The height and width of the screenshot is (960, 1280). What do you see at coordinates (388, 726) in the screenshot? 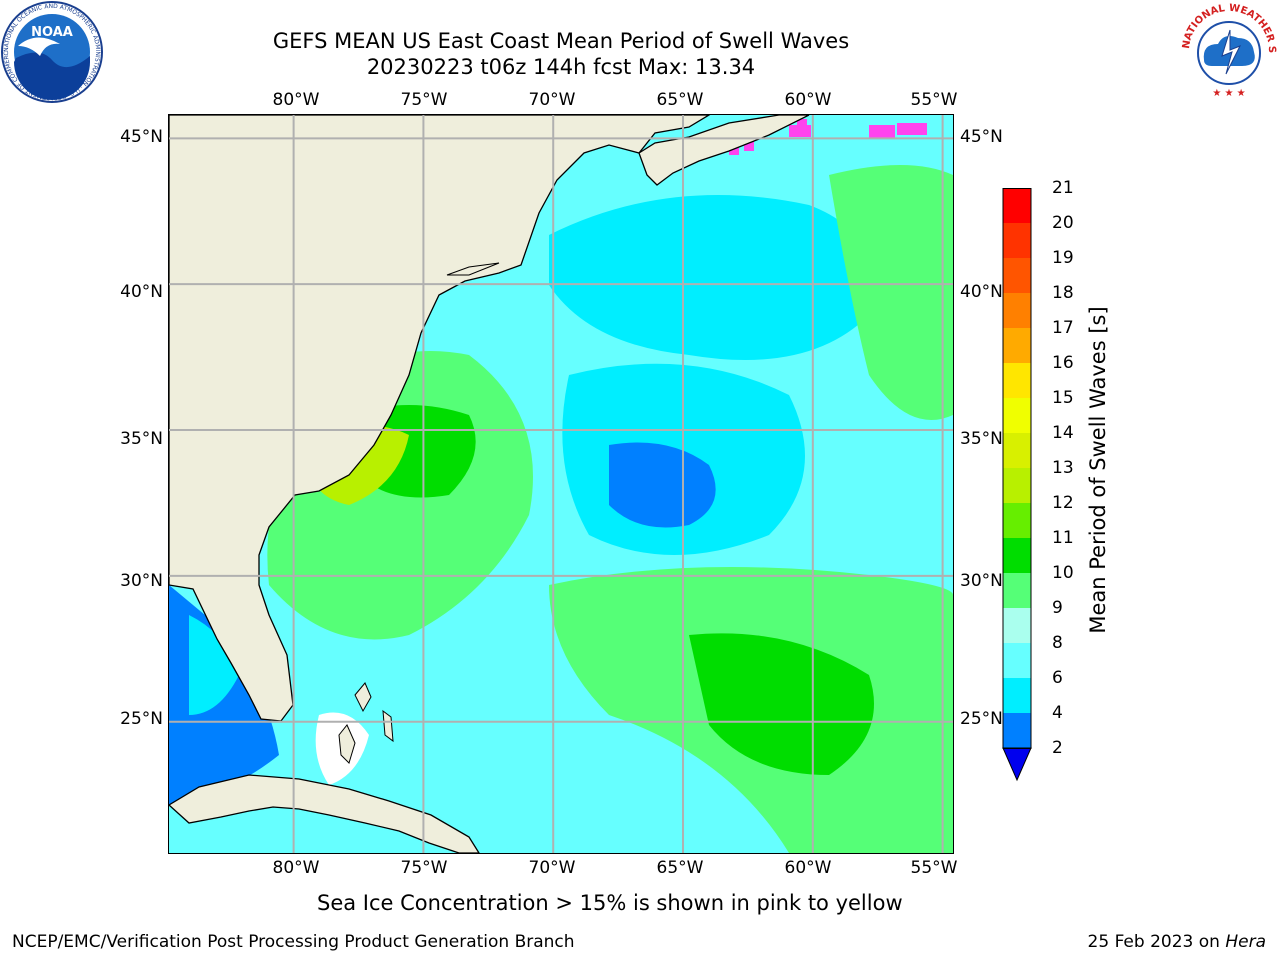
I see `land-eleuthera` at bounding box center [388, 726].